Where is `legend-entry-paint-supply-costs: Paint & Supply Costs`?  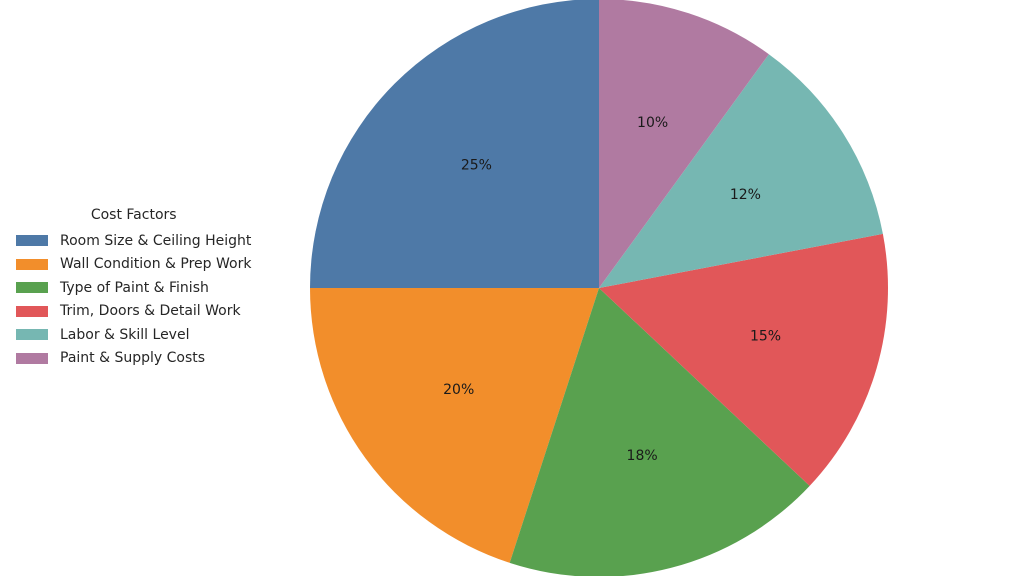 legend-entry-paint-supply-costs: Paint & Supply Costs is located at coordinates (133, 359).